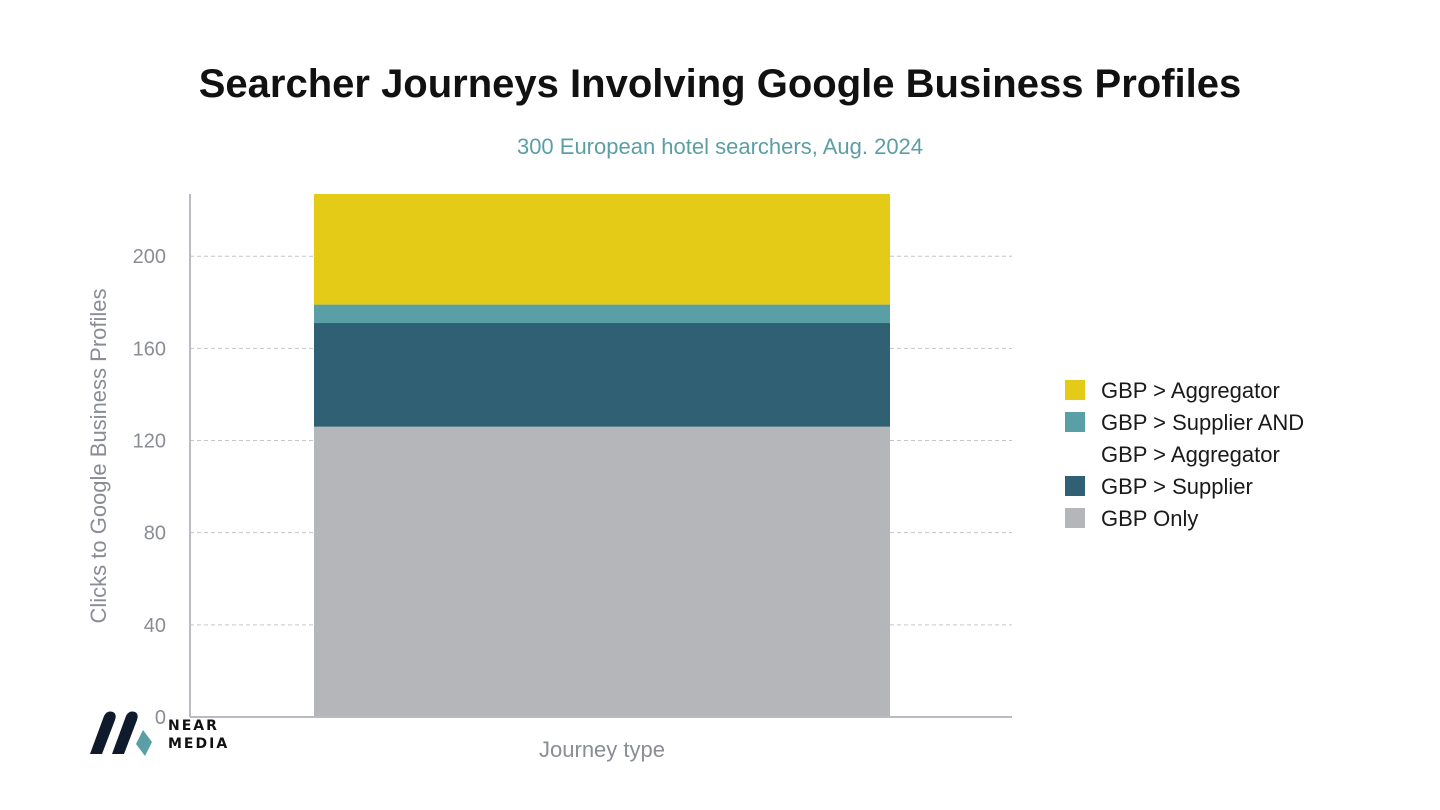 The image size is (1440, 810). What do you see at coordinates (199, 744) in the screenshot?
I see `logo-word-media: MEDIA` at bounding box center [199, 744].